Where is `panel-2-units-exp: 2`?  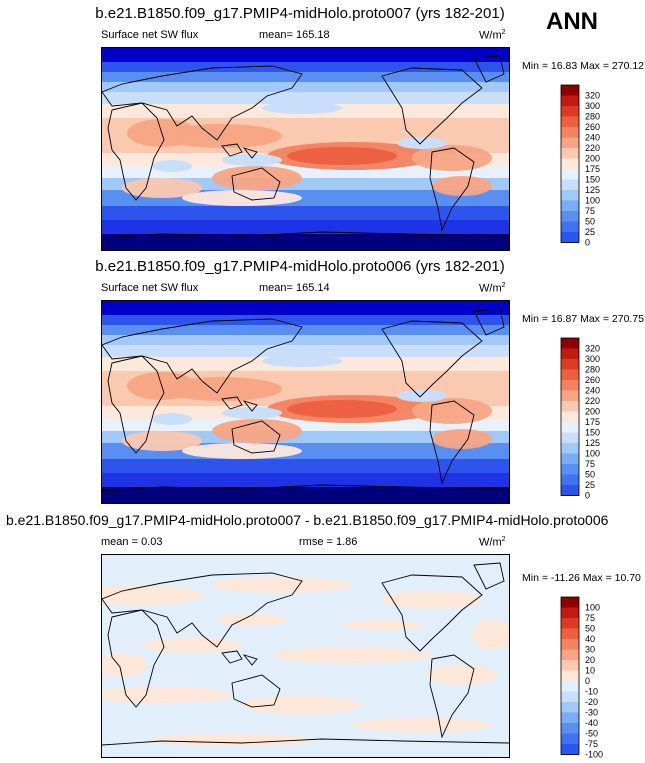 panel-2-units-exp: 2 is located at coordinates (503, 285).